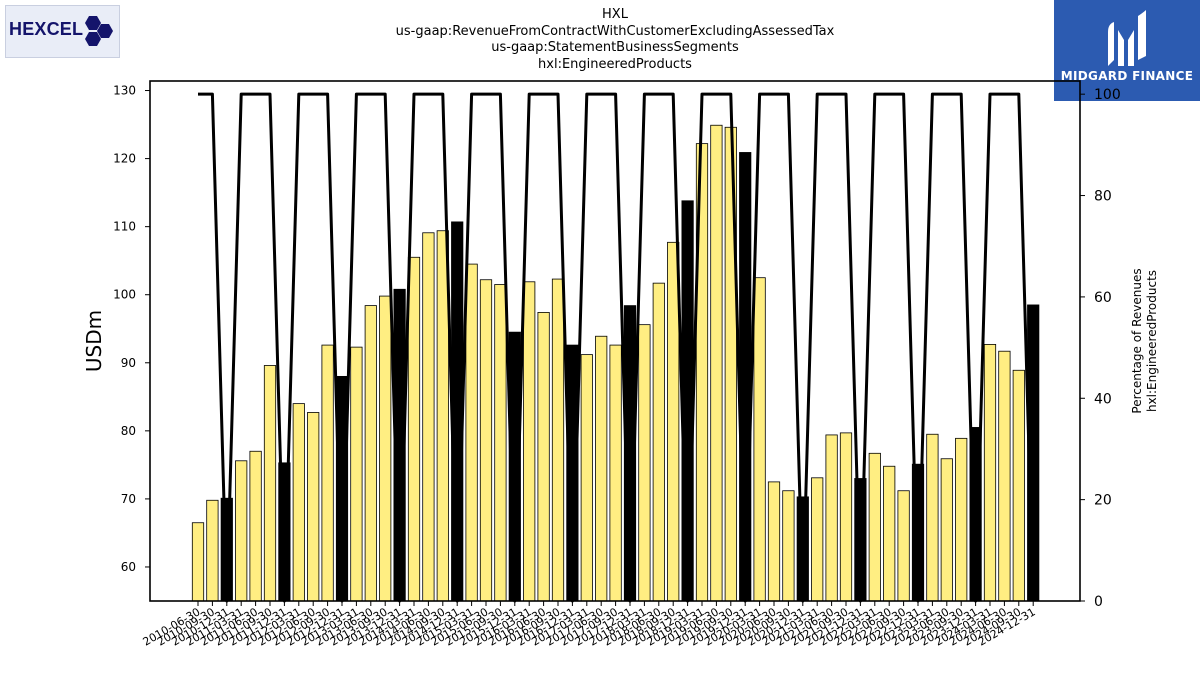 The image size is (1200, 675). I want to click on y2-tick-label-20: 20, so click(1103, 501).